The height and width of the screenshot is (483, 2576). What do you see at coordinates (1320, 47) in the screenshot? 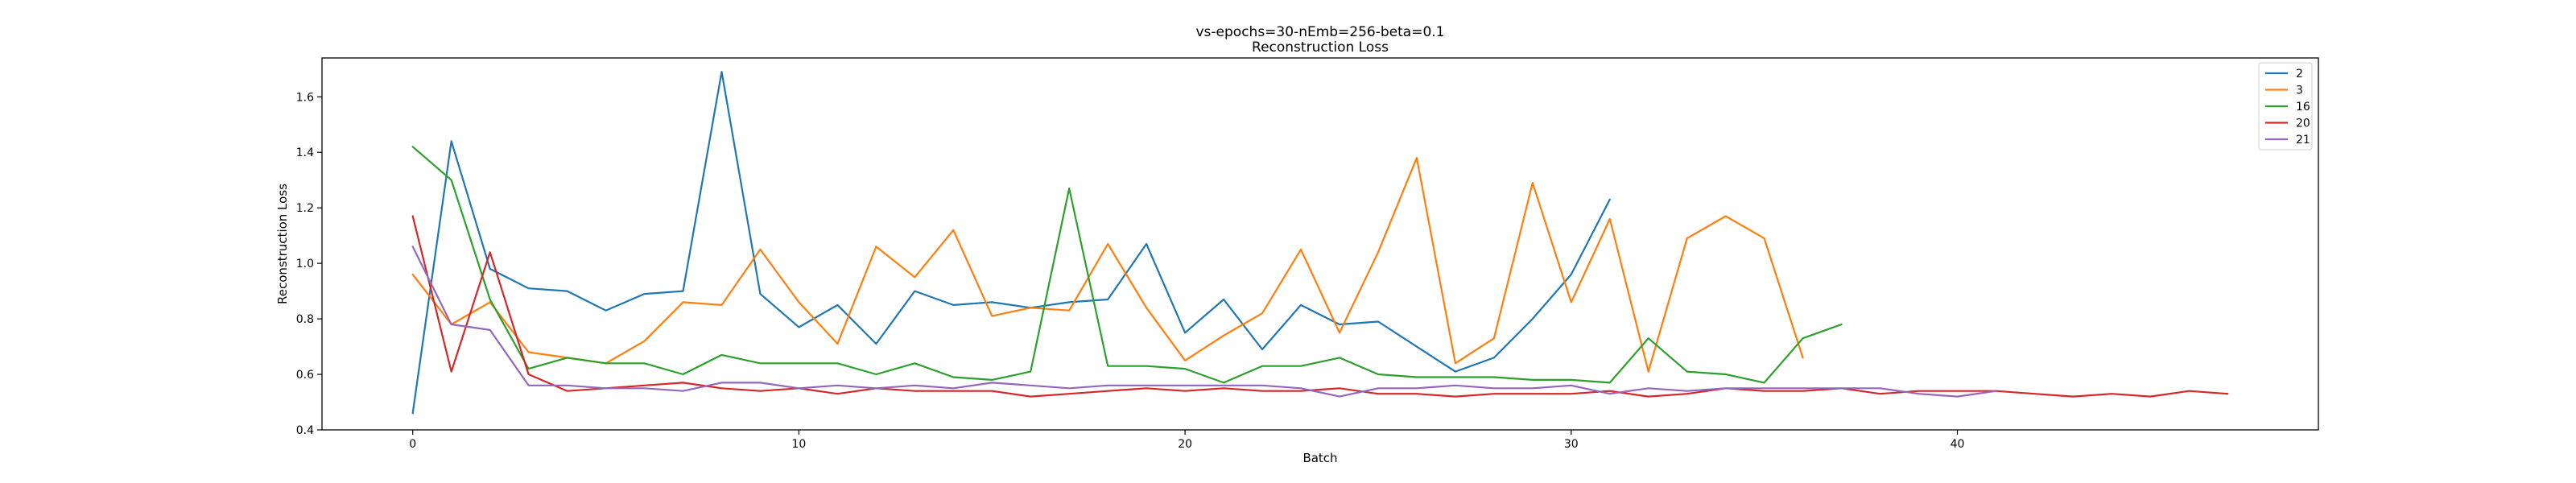
I see `chart-subtitle: Reconstruction Loss` at bounding box center [1320, 47].